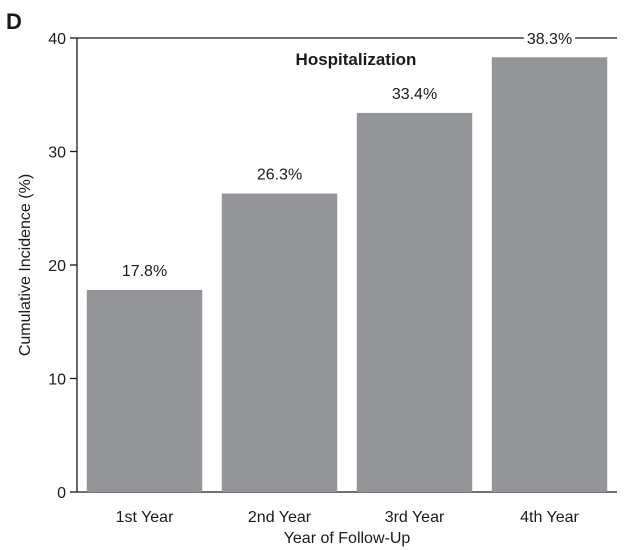 This screenshot has height=550, width=631. What do you see at coordinates (144, 271) in the screenshot?
I see `data-label: 17.8%` at bounding box center [144, 271].